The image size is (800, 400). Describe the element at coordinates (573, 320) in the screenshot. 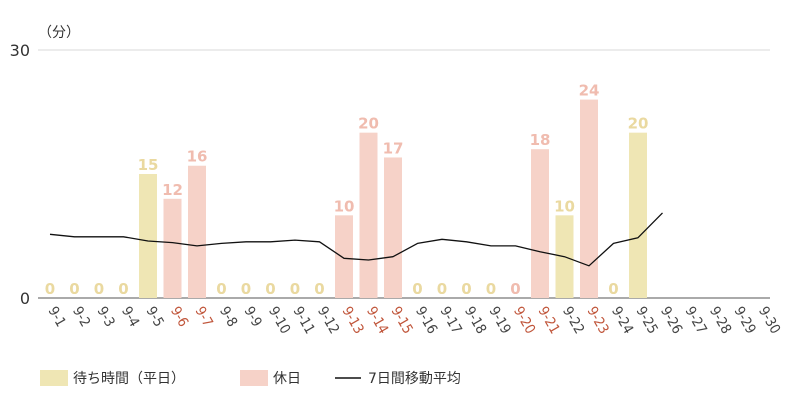

I see `x-tick-label: 9-22` at that location.